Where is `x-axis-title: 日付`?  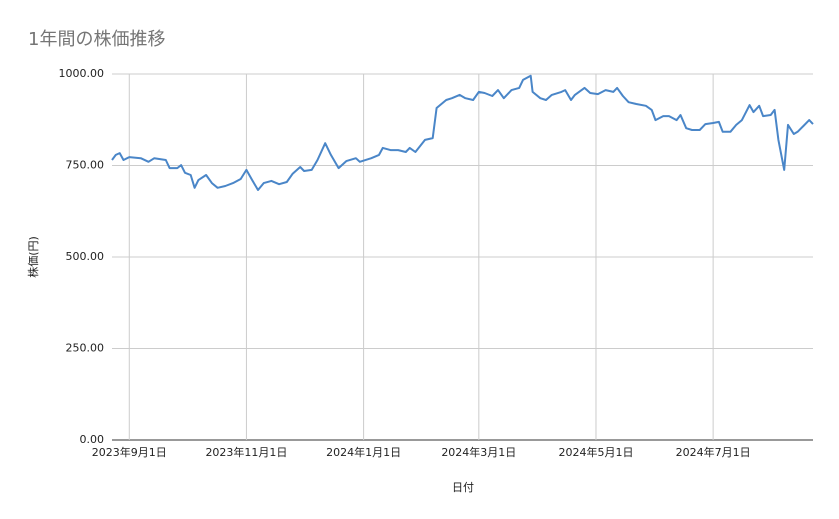 x-axis-title: 日付 is located at coordinates (463, 487).